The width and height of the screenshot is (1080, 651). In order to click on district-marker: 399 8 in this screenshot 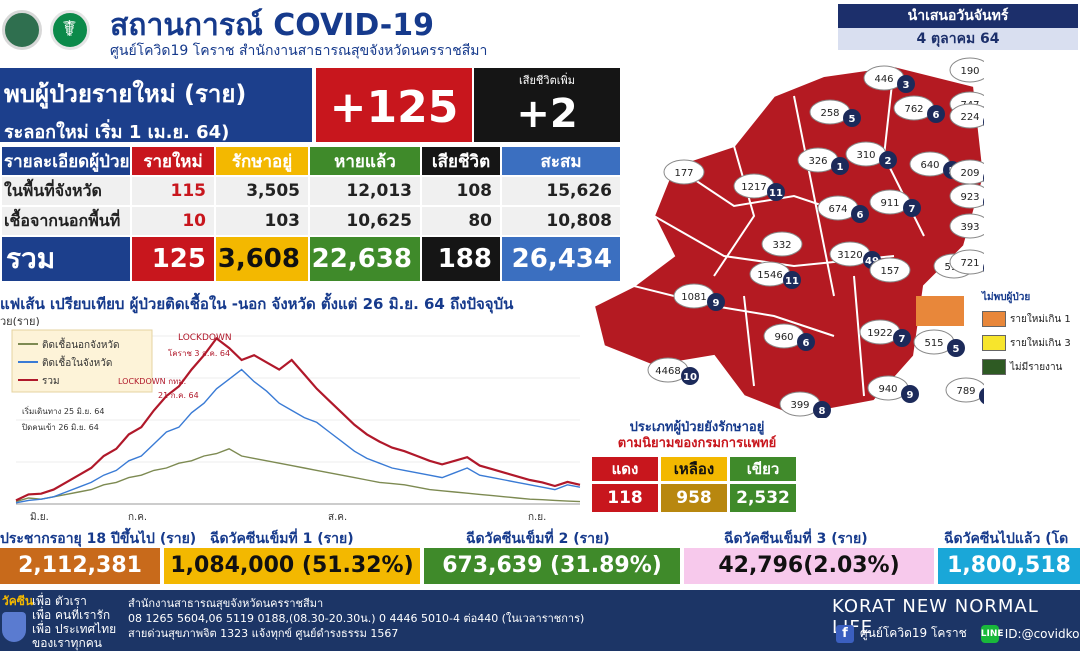, I will do `click(805, 404)`.